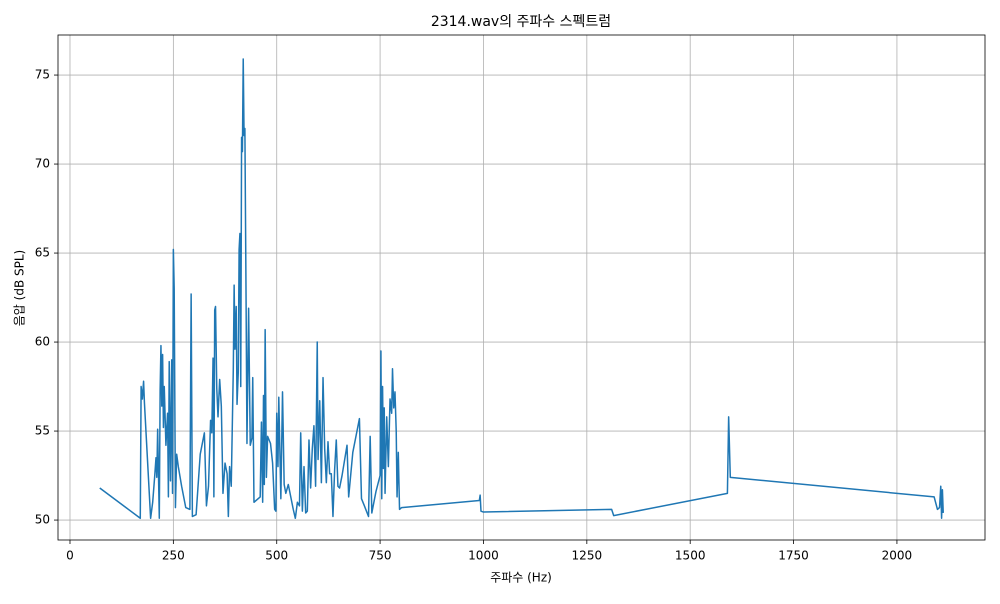  Describe the element at coordinates (70, 556) in the screenshot. I see `x-tick-label: 0` at that location.